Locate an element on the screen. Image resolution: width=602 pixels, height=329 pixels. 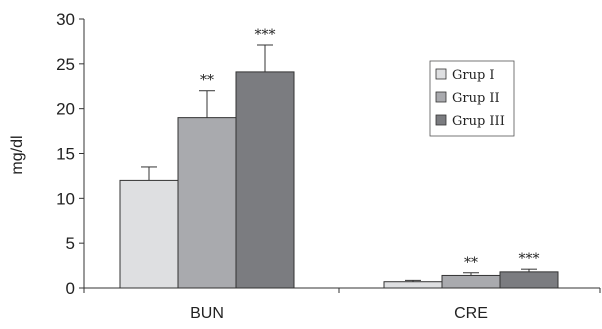
y-axis-label: mg/dl is located at coordinates (17, 154).